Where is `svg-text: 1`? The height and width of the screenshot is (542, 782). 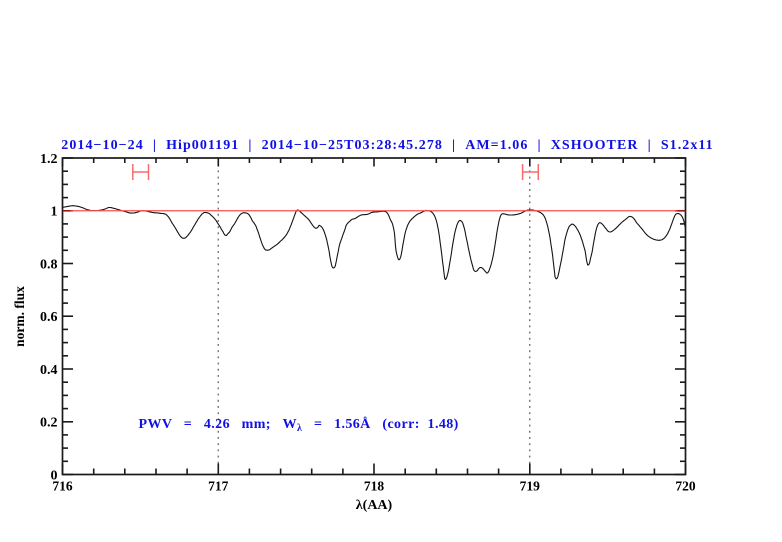
svg-text: 1 is located at coordinates (54, 212).